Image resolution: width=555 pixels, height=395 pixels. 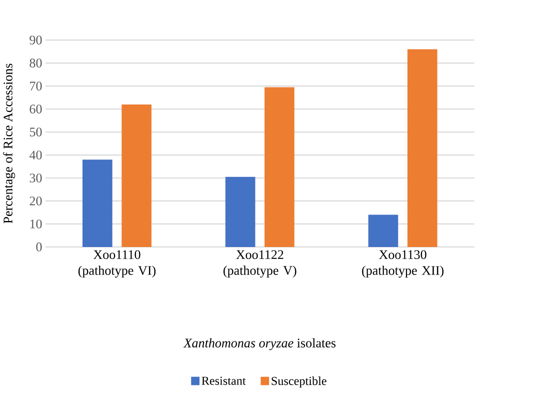 What do you see at coordinates (36, 63) in the screenshot?
I see `y-tick-label: 80` at bounding box center [36, 63].